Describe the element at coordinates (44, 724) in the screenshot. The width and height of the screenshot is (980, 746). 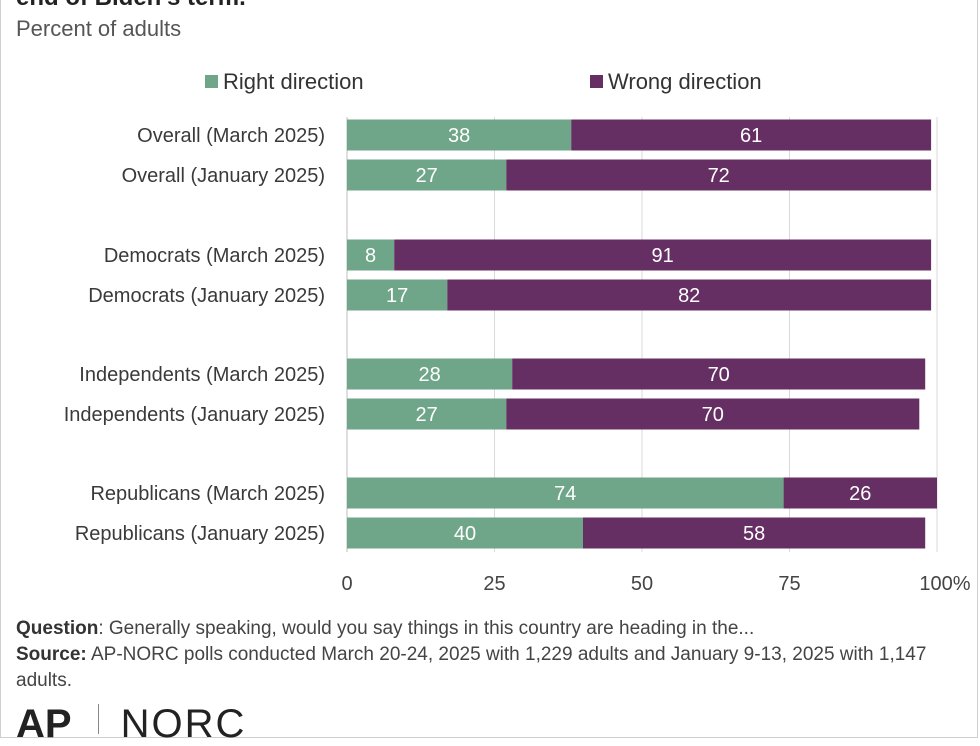
I see `ap-logo: AP` at that location.